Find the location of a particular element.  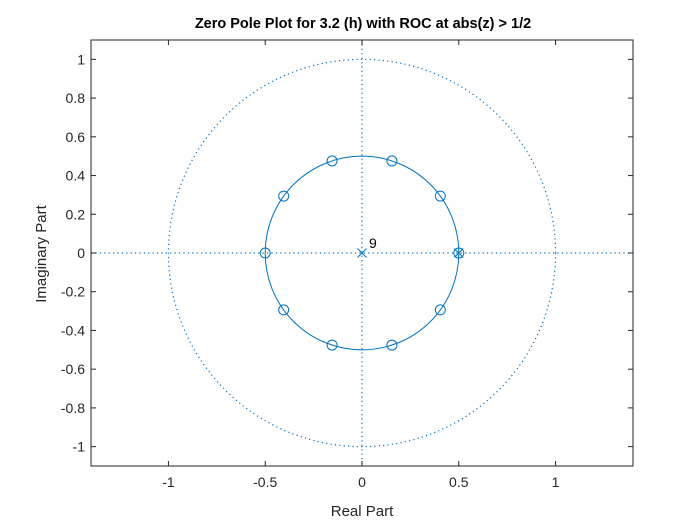

x-tick-label: 0.5 is located at coordinates (459, 482).